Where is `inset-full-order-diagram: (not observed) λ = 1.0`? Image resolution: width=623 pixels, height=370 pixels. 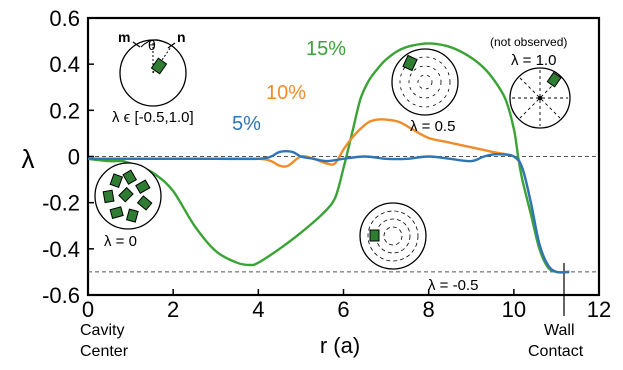 inset-full-order-diagram: (not observed) λ = 1.0 is located at coordinates (530, 82).